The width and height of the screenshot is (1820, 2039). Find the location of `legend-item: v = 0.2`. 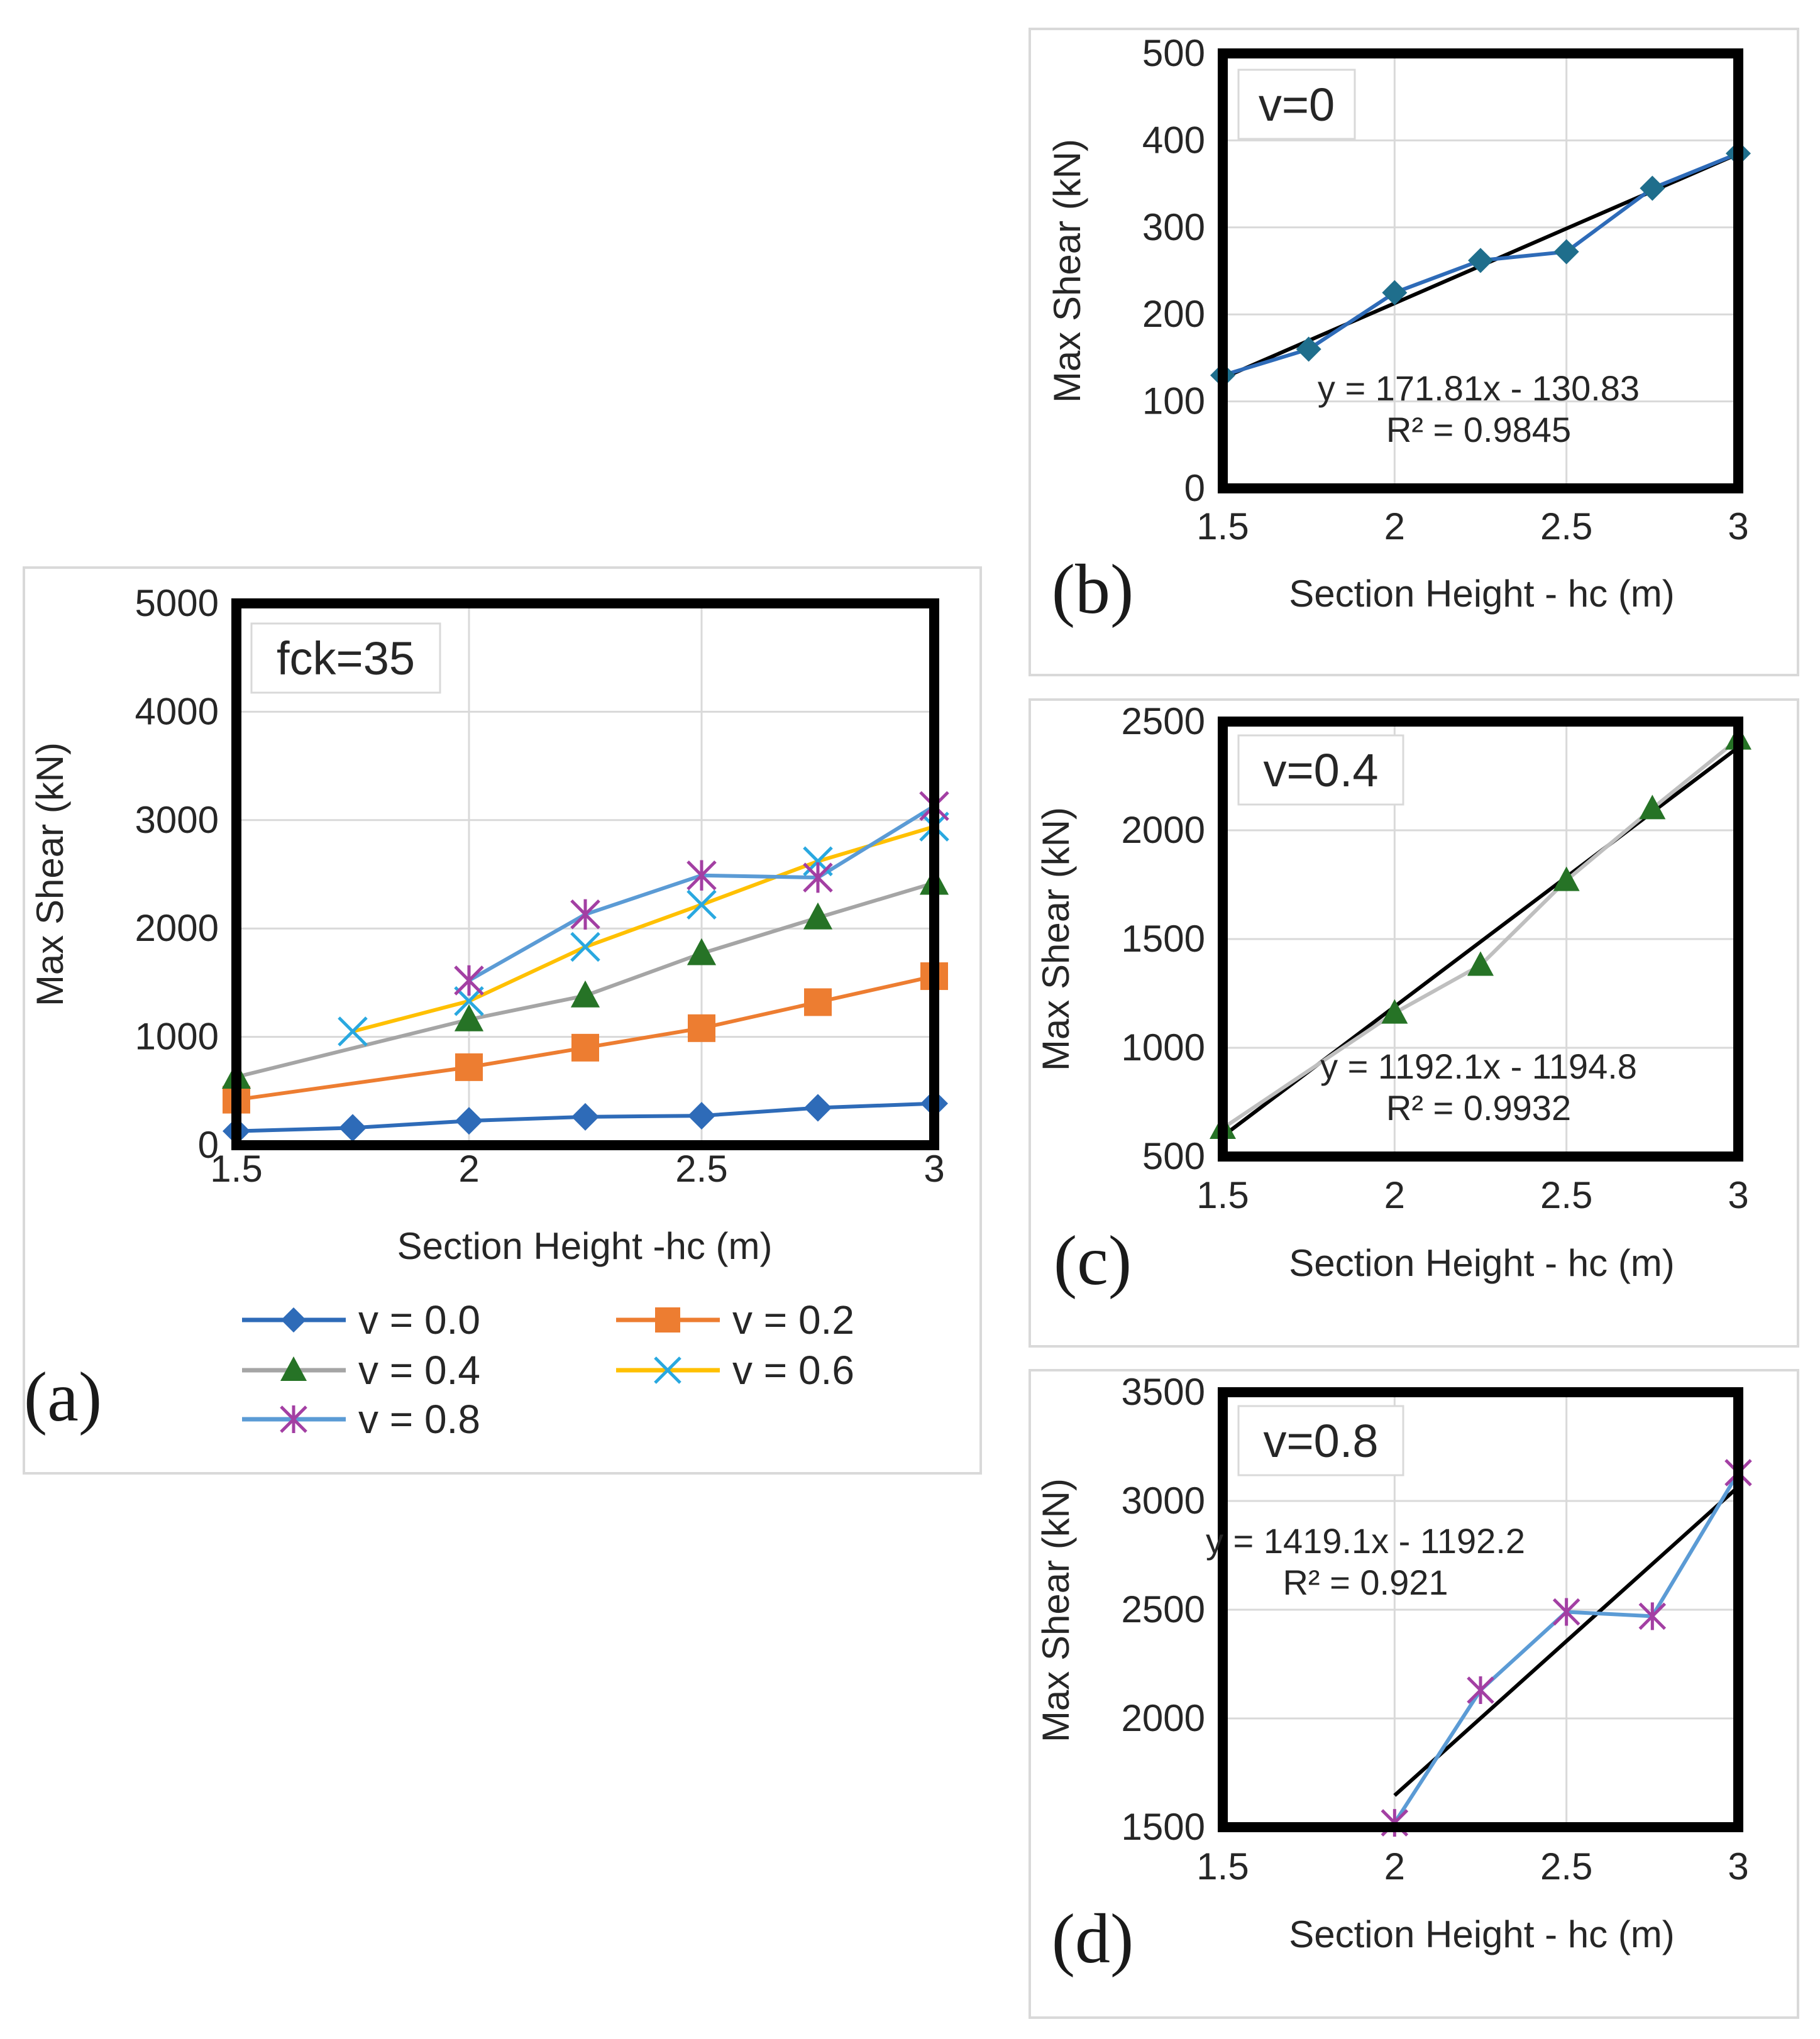

legend-item: v = 0.2 is located at coordinates (735, 1320).